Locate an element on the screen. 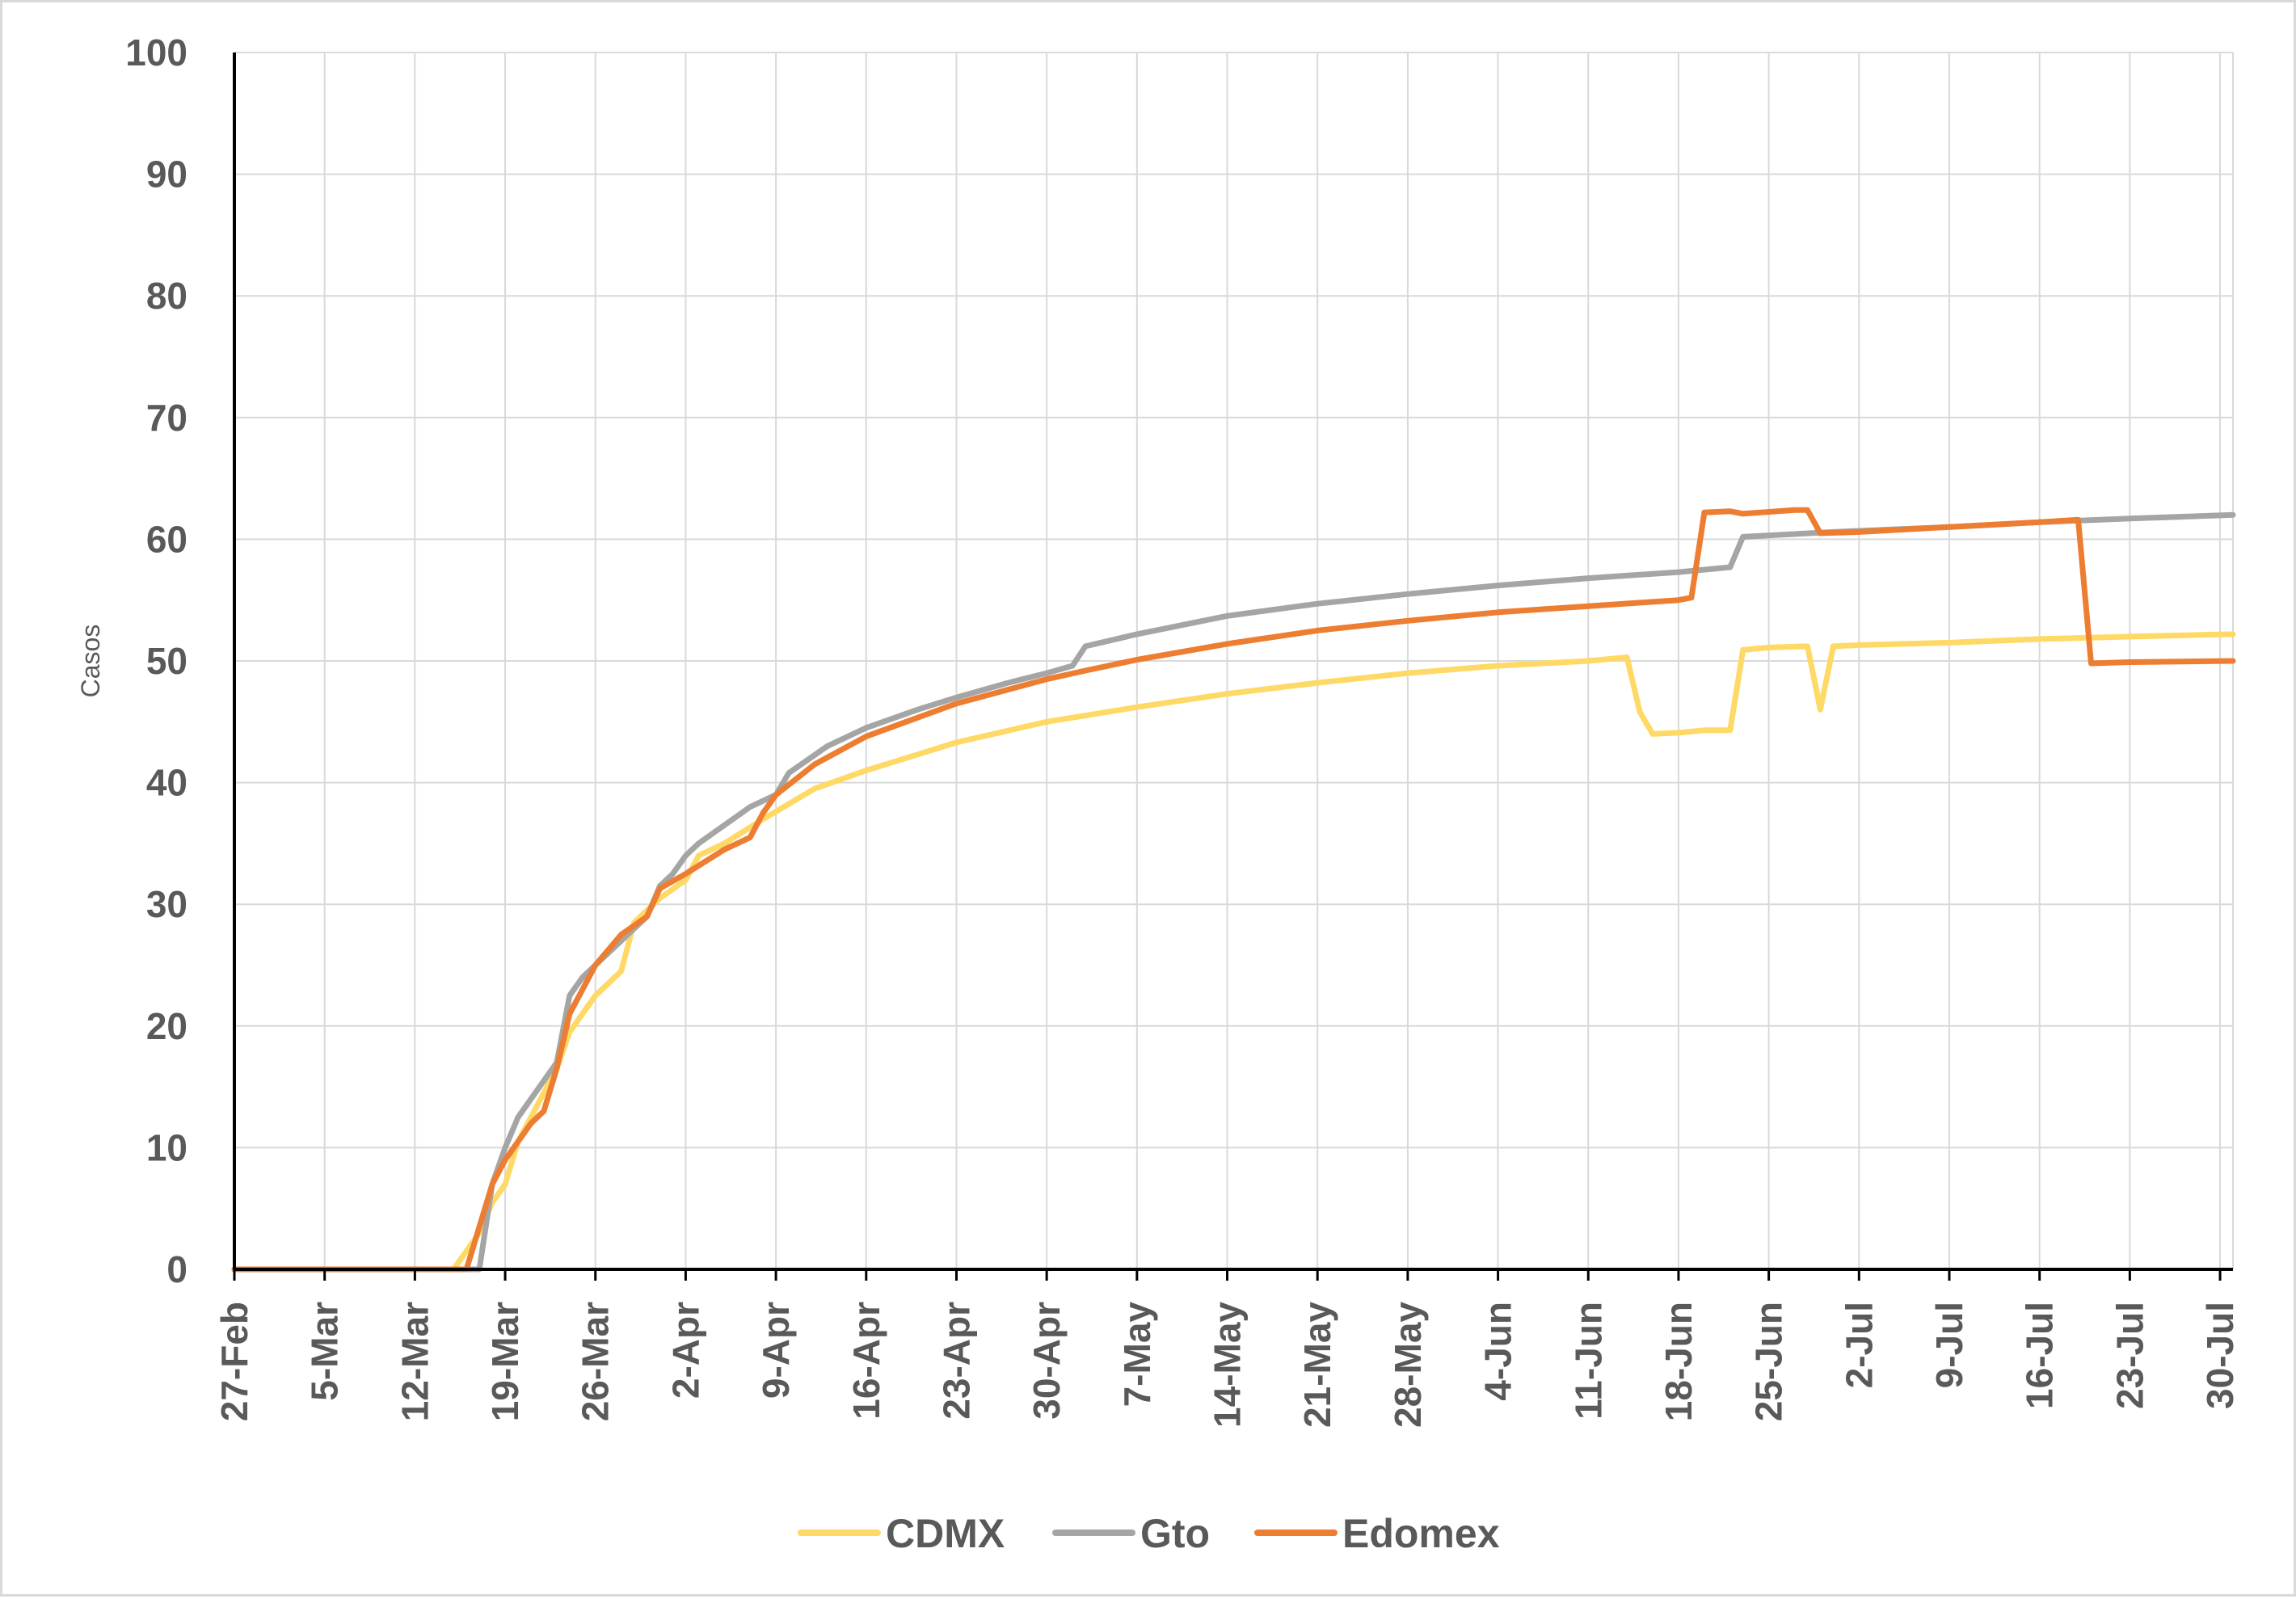 The image size is (2296, 1599). x-tick-label: 18-Jun is located at coordinates (1679, 1361).